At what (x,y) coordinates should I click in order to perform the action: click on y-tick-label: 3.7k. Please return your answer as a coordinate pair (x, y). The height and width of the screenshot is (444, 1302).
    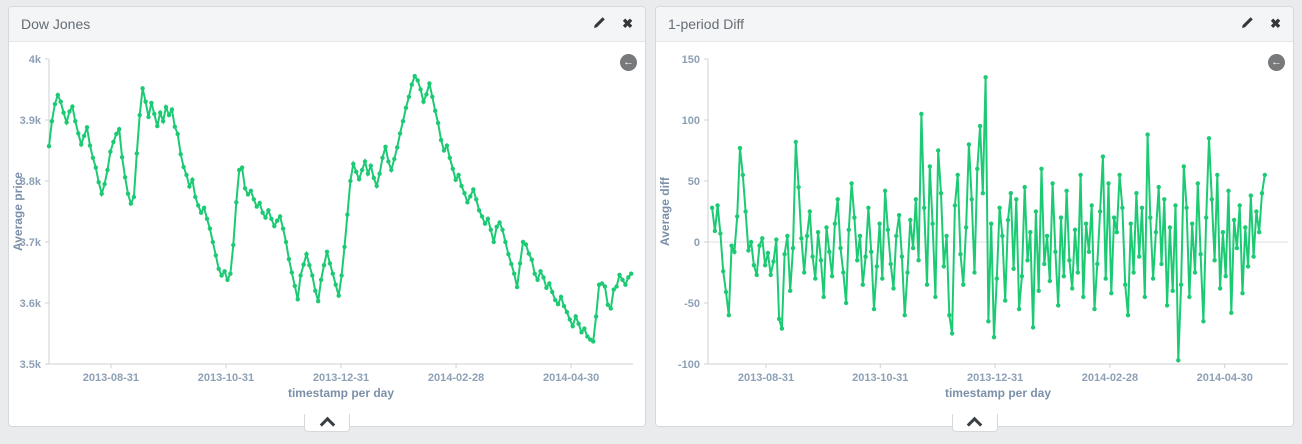
    Looking at the image, I should click on (31, 243).